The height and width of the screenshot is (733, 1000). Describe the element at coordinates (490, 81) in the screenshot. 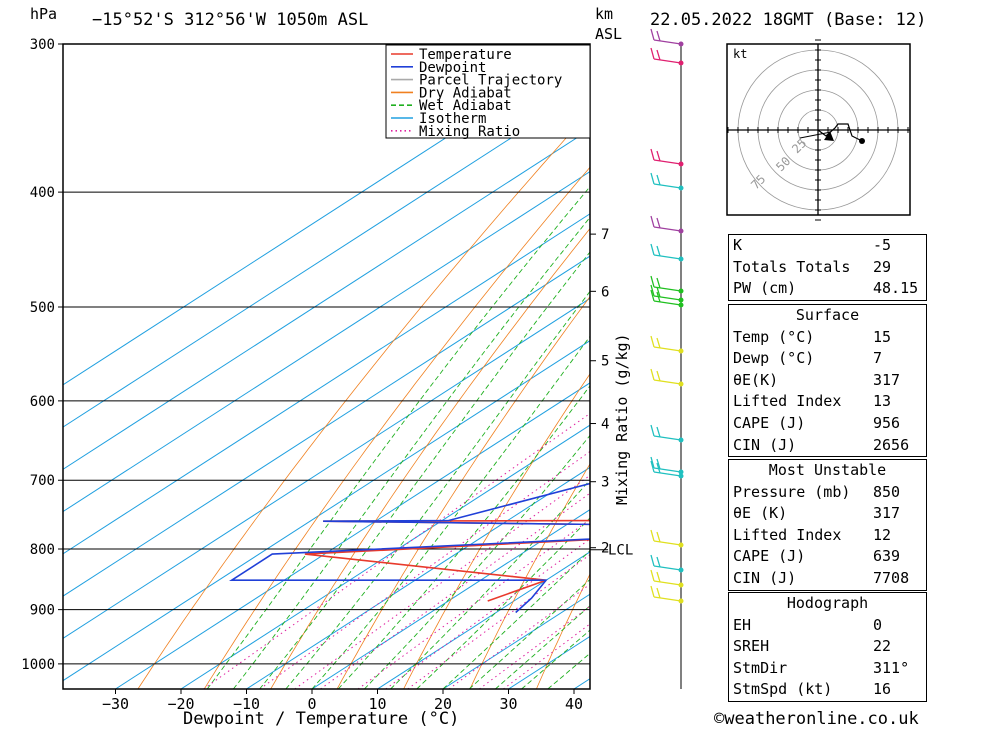

I see `legend-label: Parcel Trajectory` at that location.